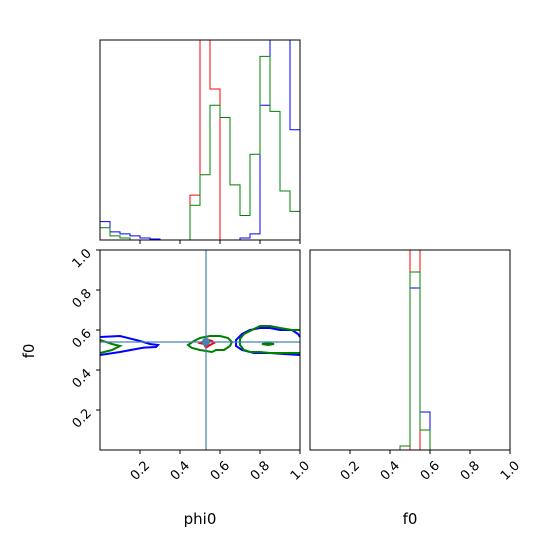  I want to click on contour-lines, so click(200, 340).